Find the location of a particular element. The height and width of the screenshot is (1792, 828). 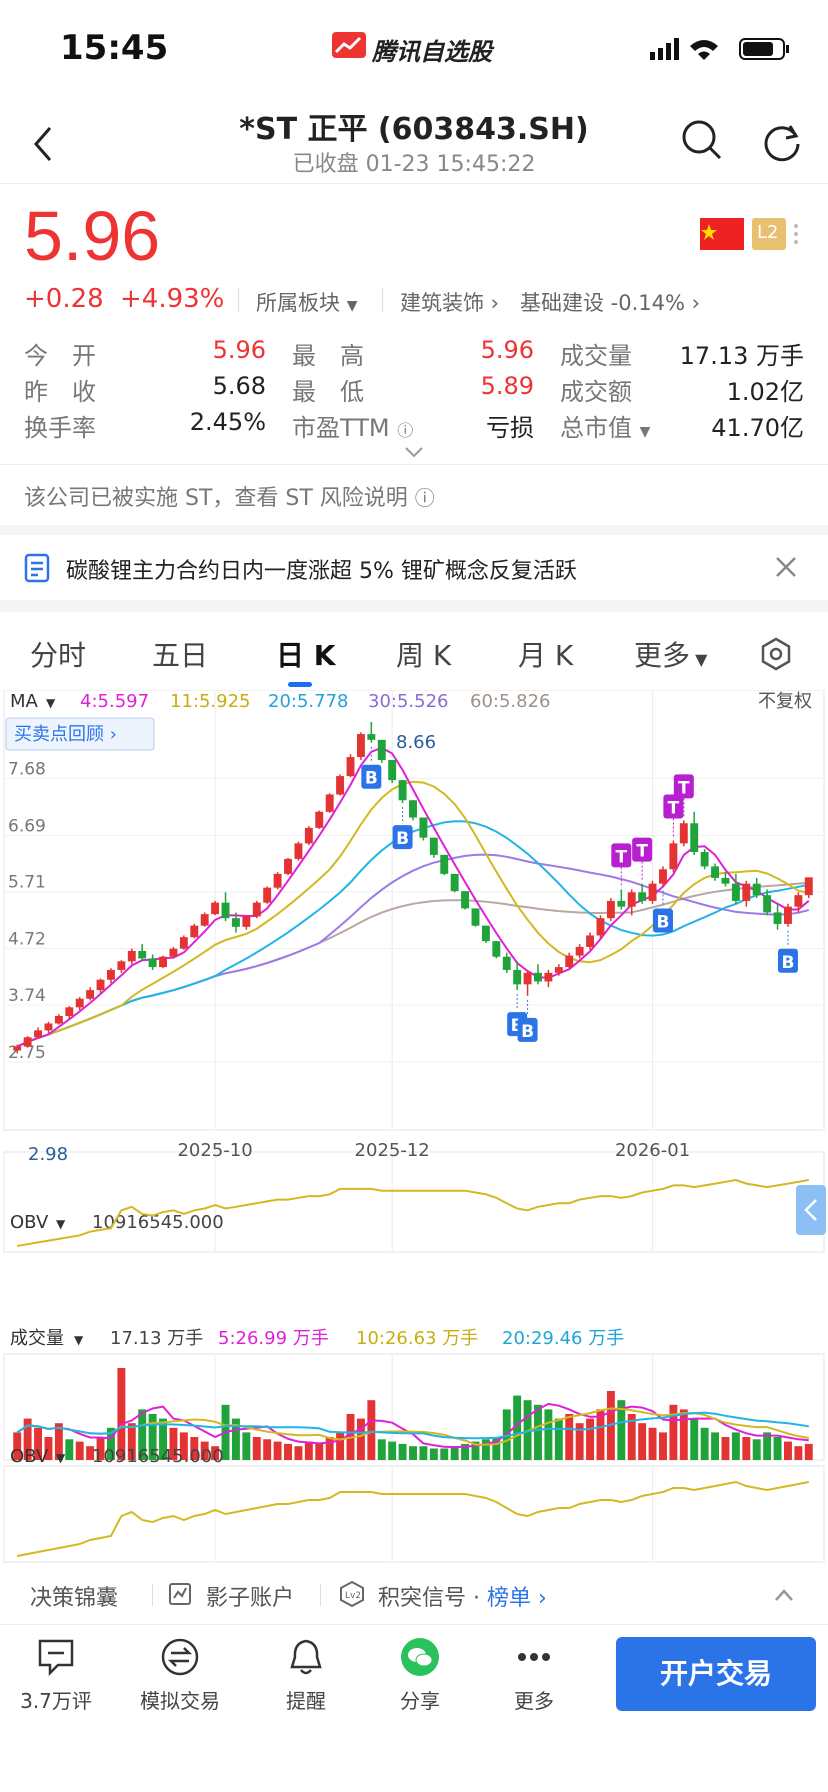

open-account-button: 开户交易 is located at coordinates (716, 1674).